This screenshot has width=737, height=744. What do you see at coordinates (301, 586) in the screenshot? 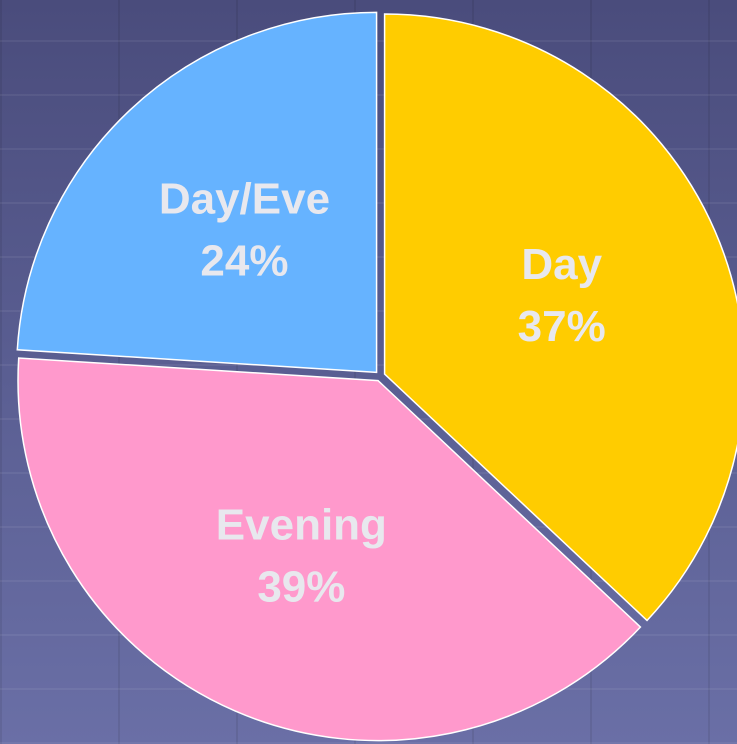
I see `slice-value-label: 39%` at bounding box center [301, 586].